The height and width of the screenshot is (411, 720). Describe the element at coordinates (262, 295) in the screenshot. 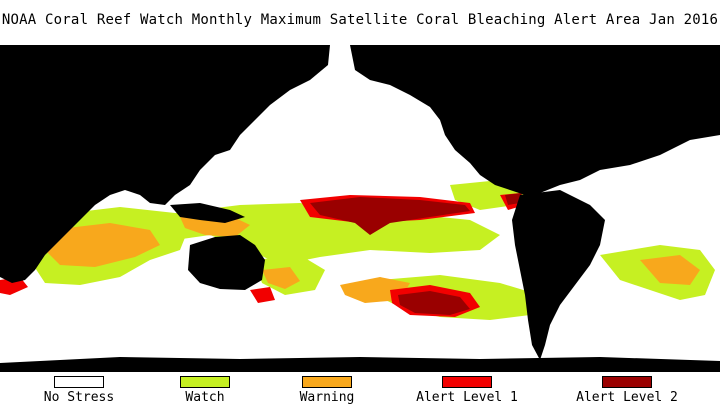

I see `alert1-tasmania-sea` at that location.